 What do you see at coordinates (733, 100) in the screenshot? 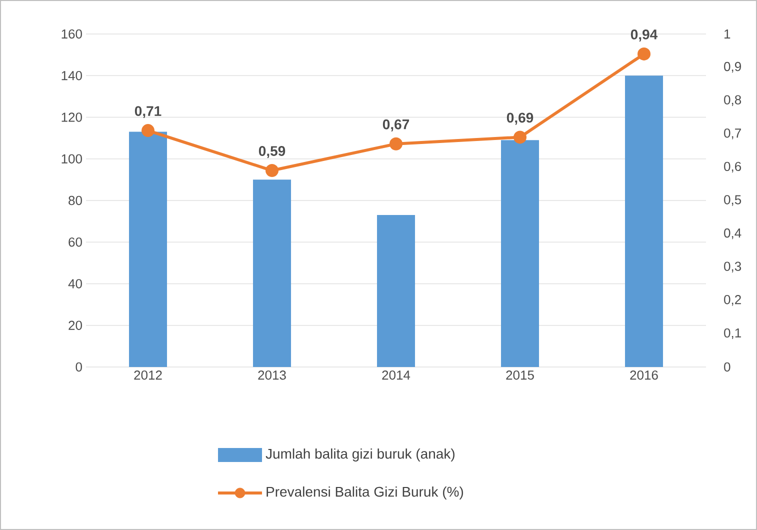
I see `y2-tick-label: 0,8` at bounding box center [733, 100].